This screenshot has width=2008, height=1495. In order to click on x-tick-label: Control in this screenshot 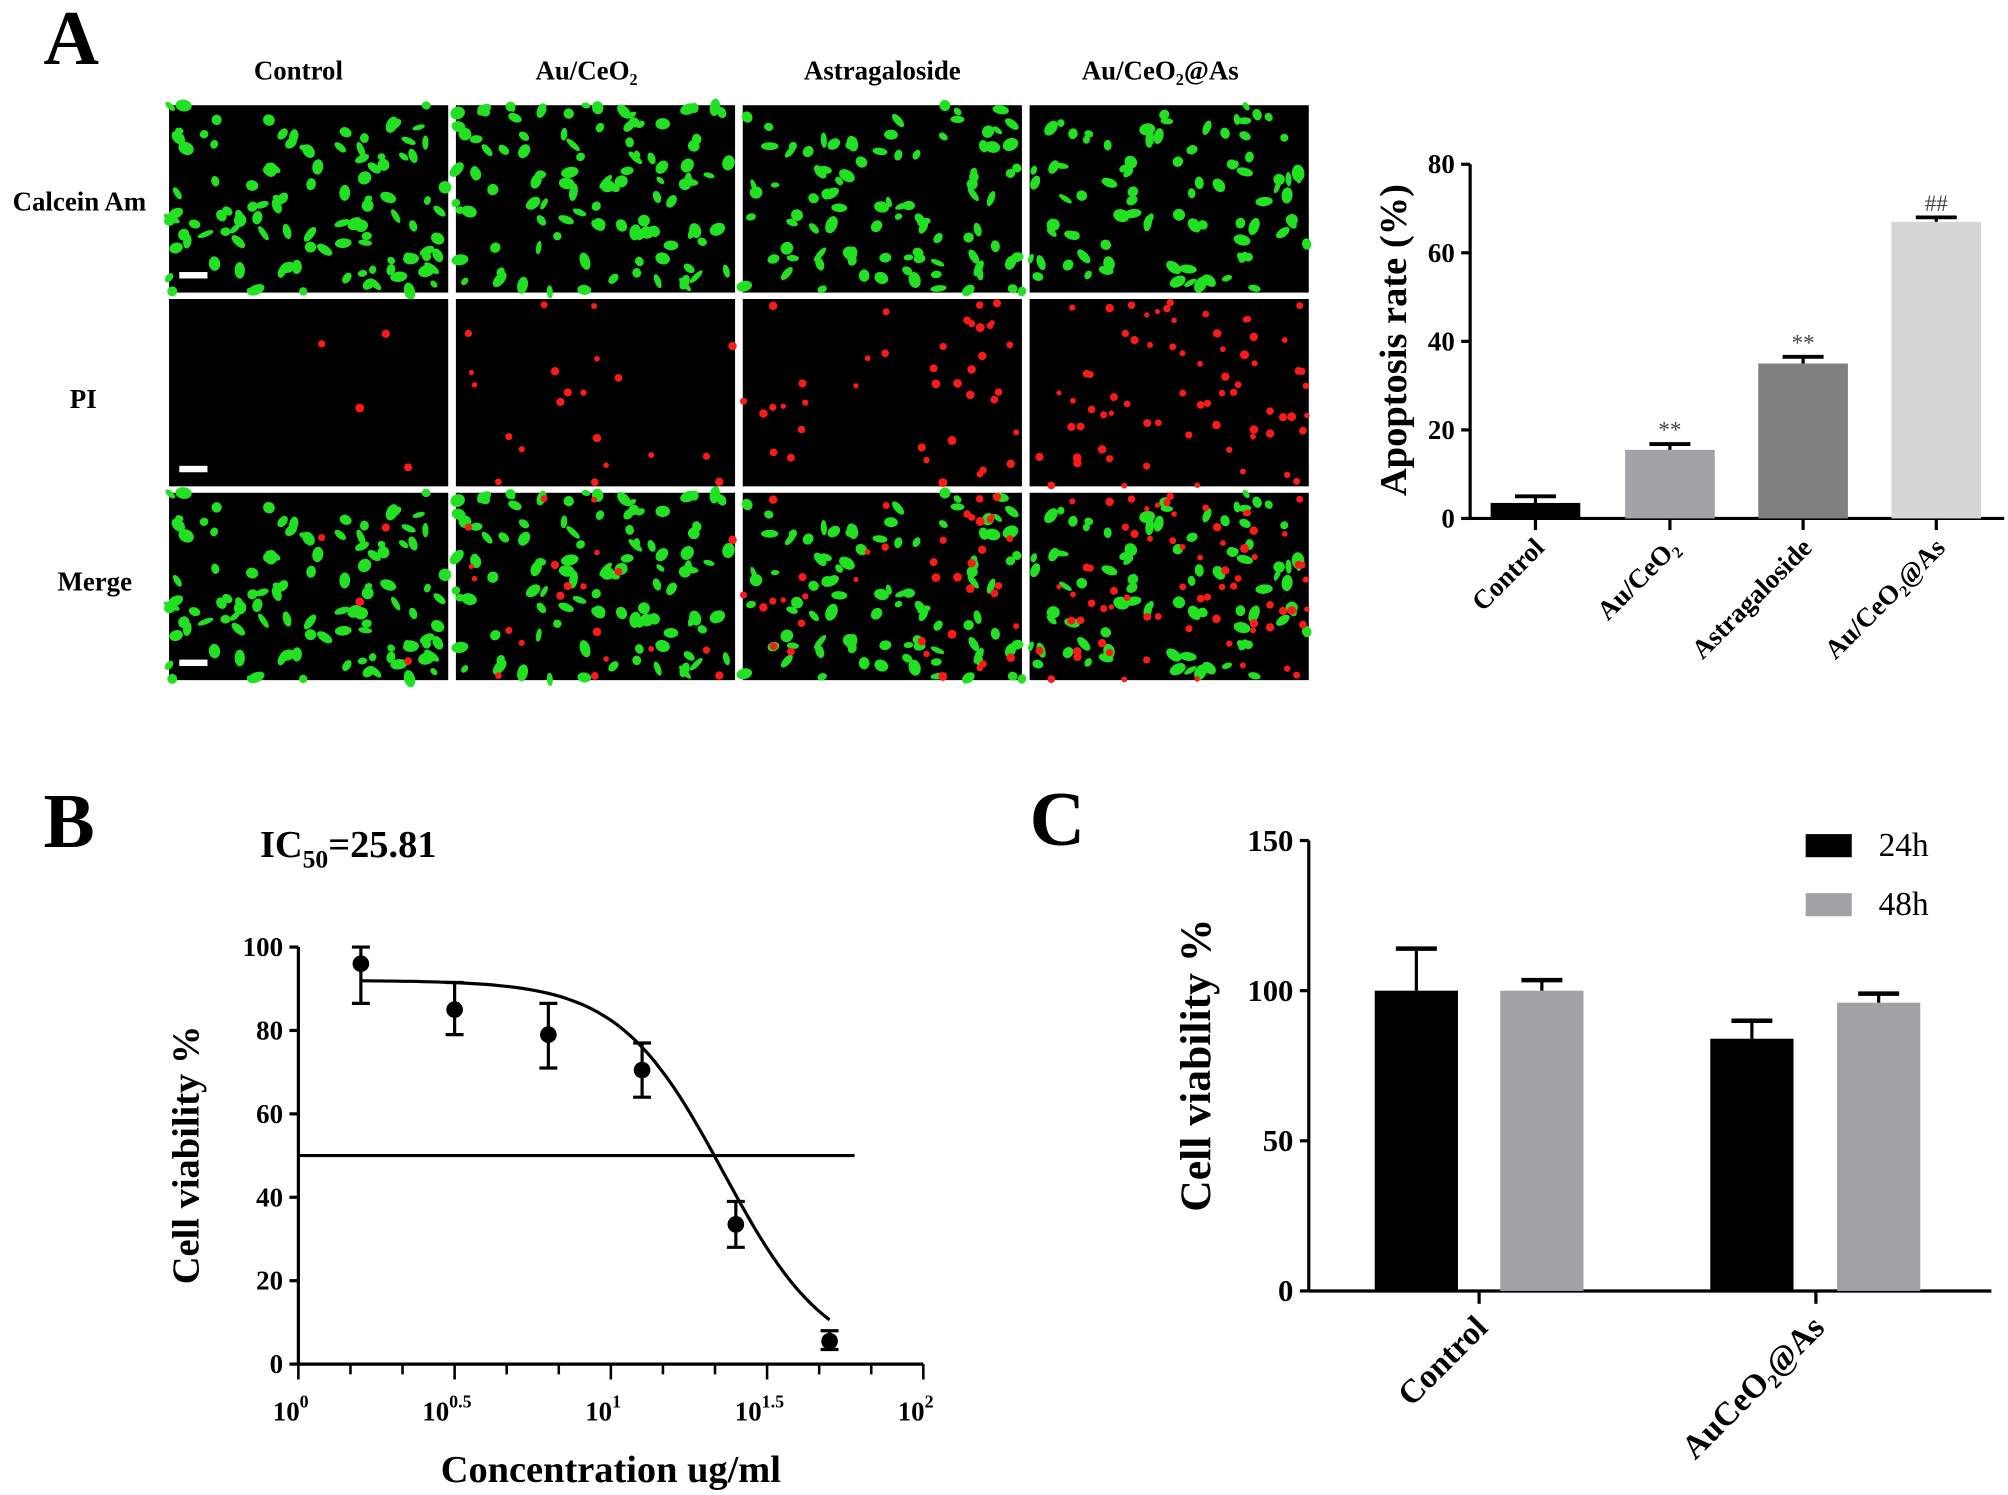, I will do `click(1508, 574)`.